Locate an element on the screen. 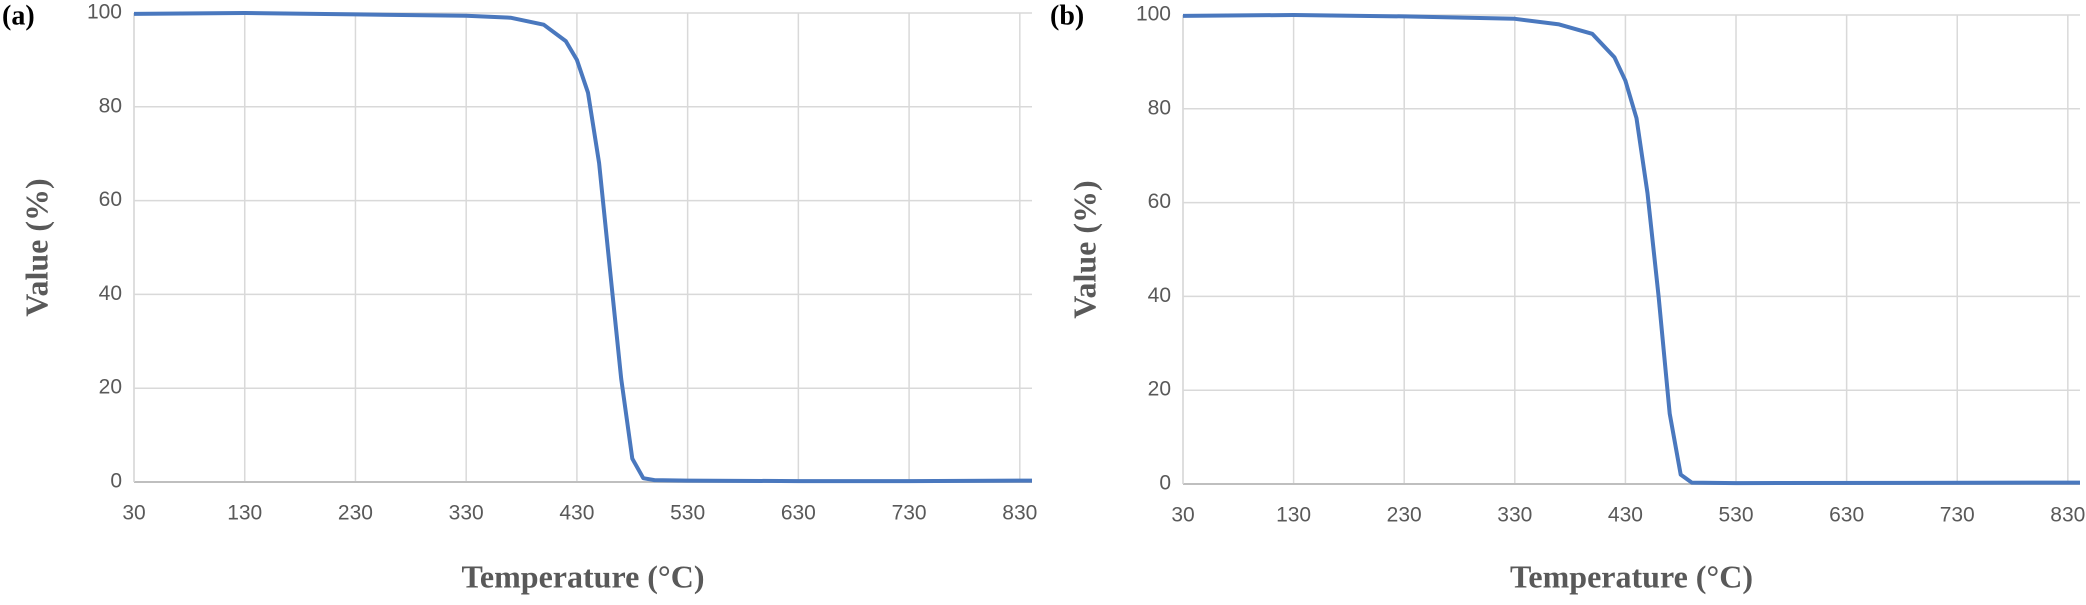  panel-label: (b) is located at coordinates (1067, 15).